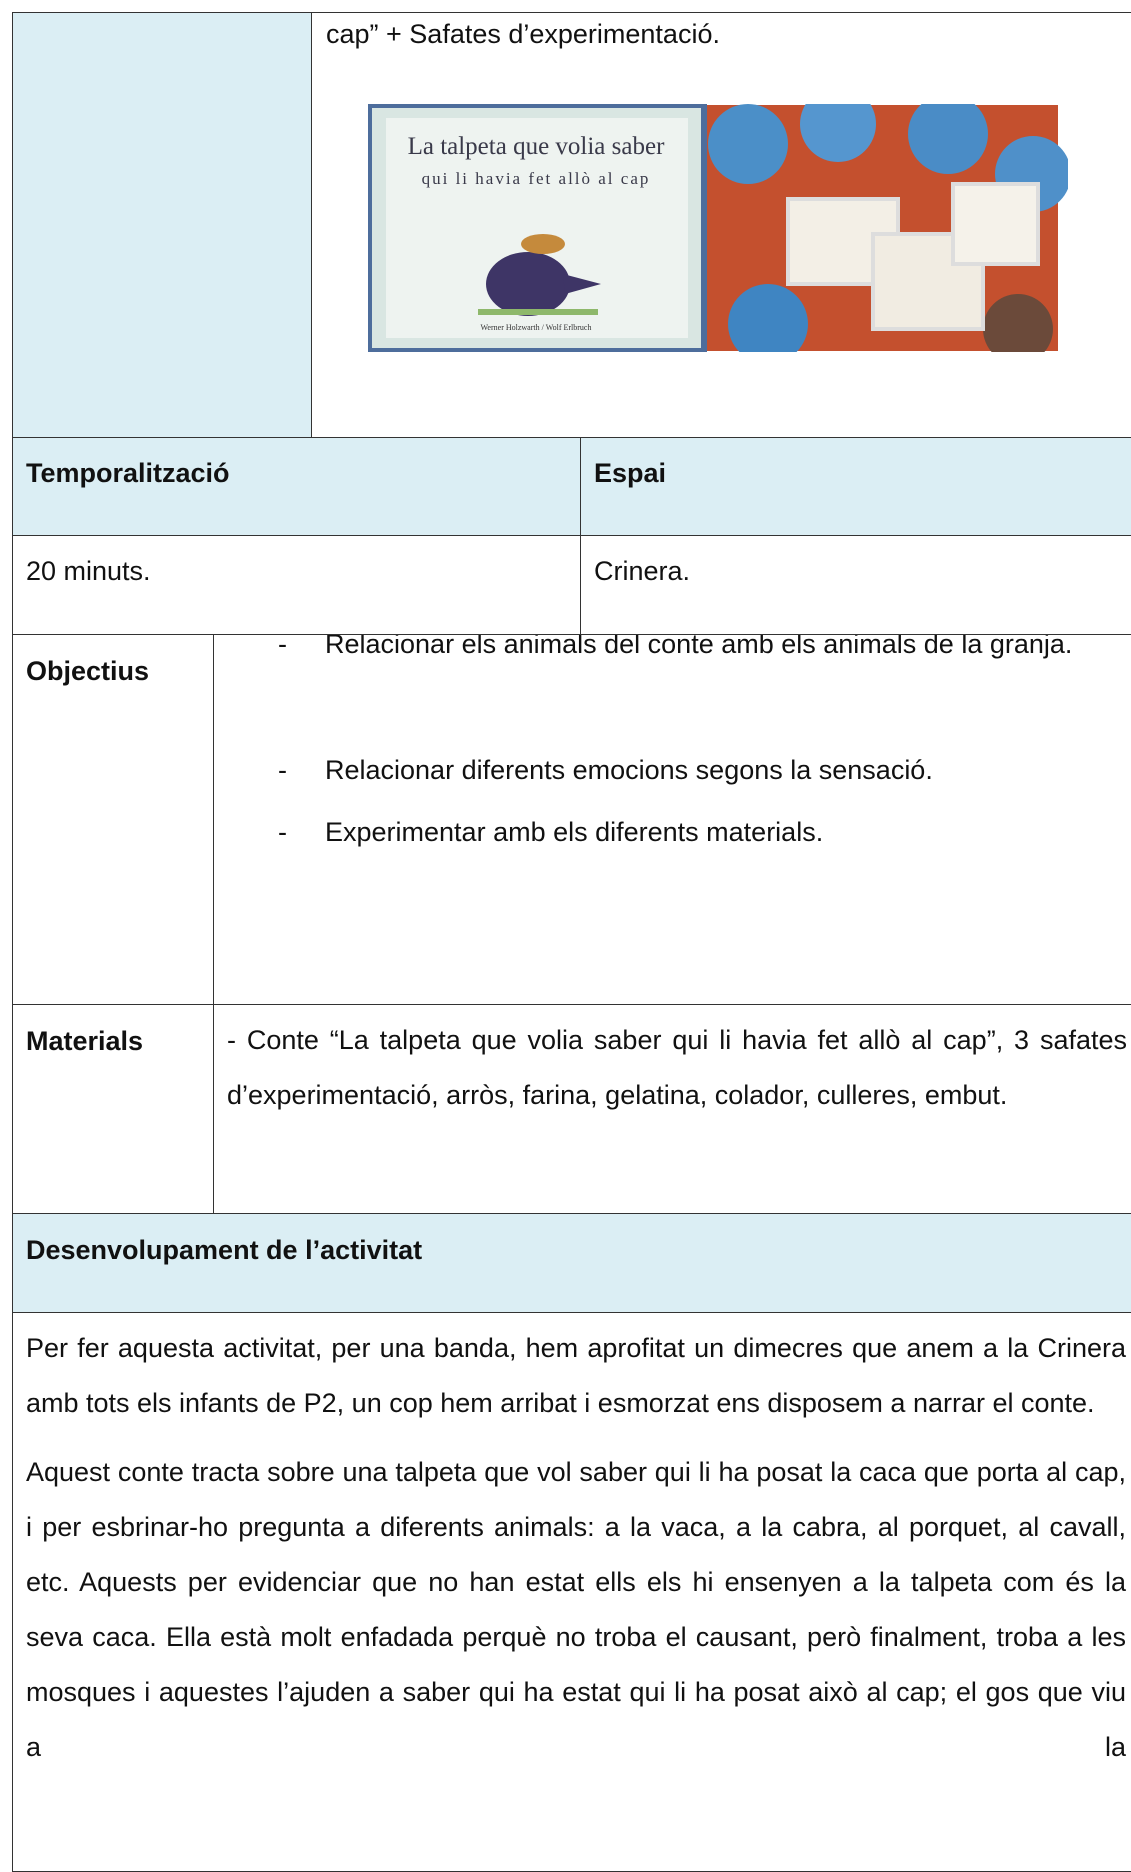 The height and width of the screenshot is (1872, 1131). What do you see at coordinates (528, 284) in the screenshot?
I see `mole` at bounding box center [528, 284].